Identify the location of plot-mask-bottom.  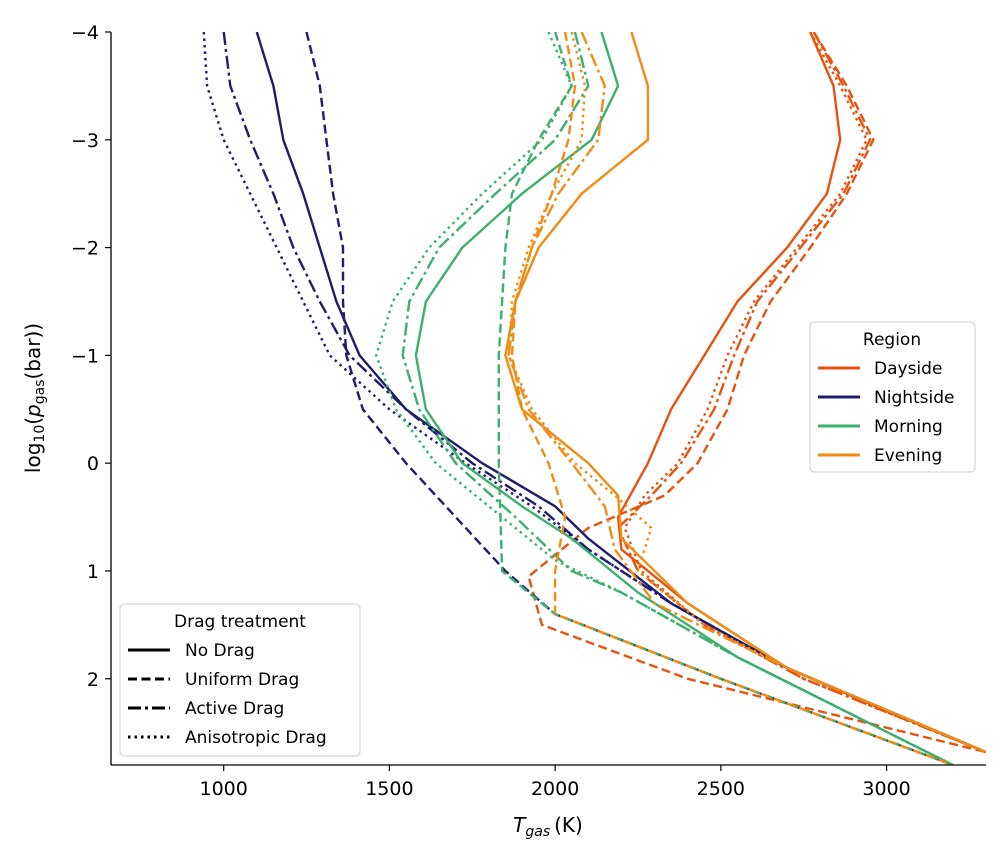
(504, 814).